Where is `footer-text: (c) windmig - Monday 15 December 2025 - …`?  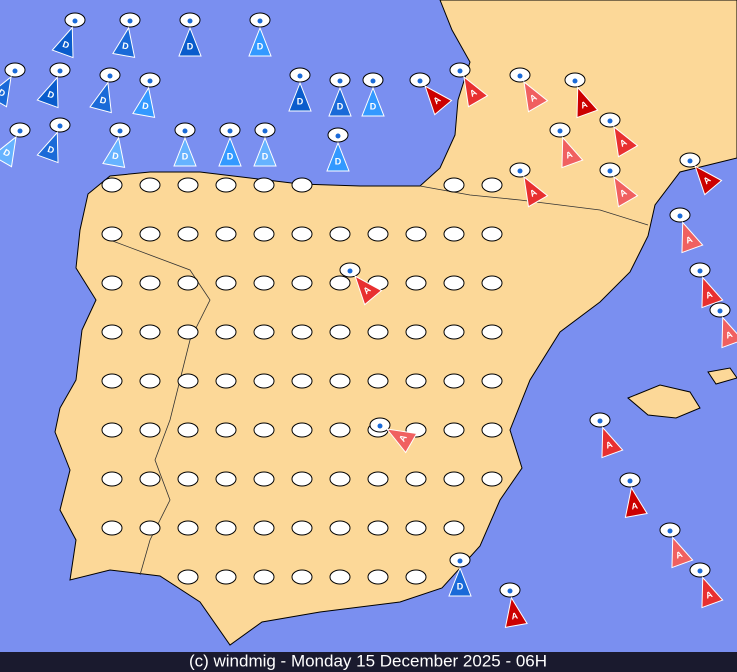 footer-text: (c) windmig - Monday 15 December 2025 - … is located at coordinates (368, 660).